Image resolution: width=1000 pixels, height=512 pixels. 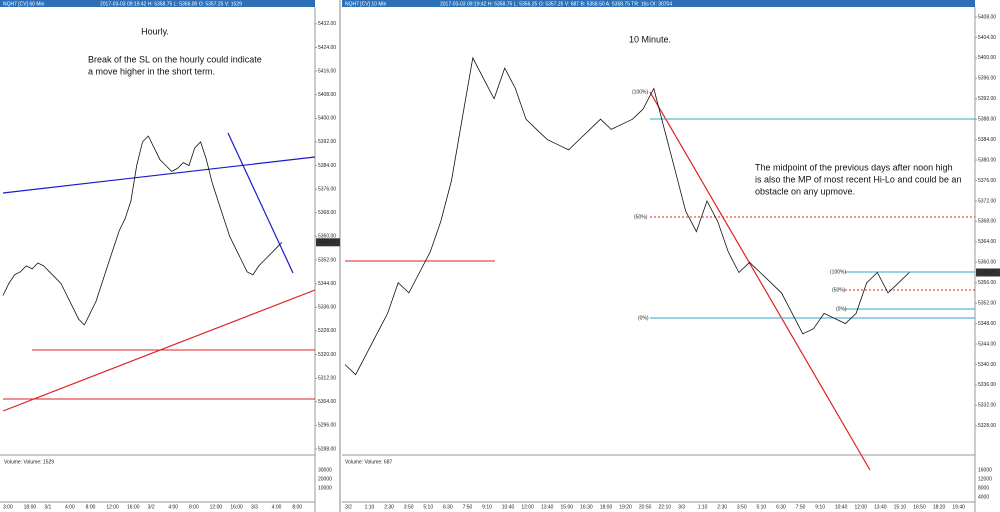 What do you see at coordinates (722, 507) in the screenshot?
I see `x-tick-label: 2:30` at bounding box center [722, 507].